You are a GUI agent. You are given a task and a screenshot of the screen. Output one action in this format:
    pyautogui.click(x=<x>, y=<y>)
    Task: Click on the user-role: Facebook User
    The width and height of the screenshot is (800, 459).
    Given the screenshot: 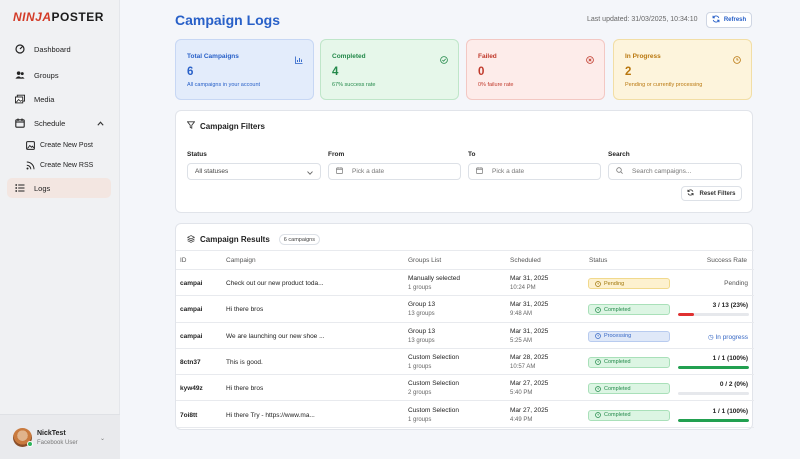 What is the action you would take?
    pyautogui.click(x=57, y=443)
    